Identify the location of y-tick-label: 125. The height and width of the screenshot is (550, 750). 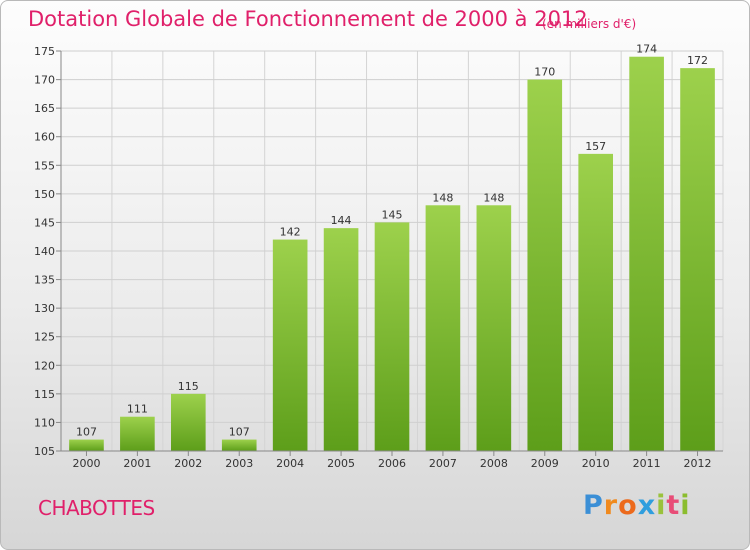
(44, 337).